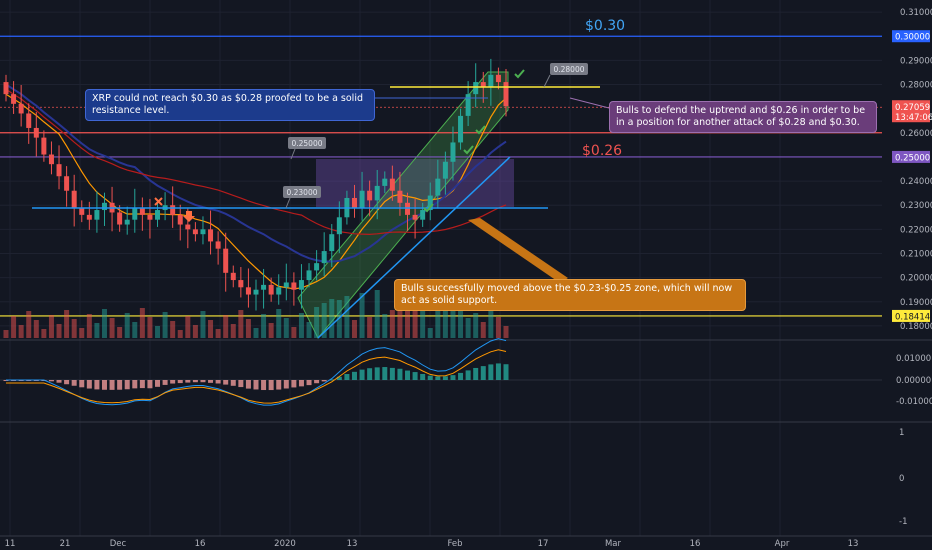  I want to click on trendline, so click(414, 247).